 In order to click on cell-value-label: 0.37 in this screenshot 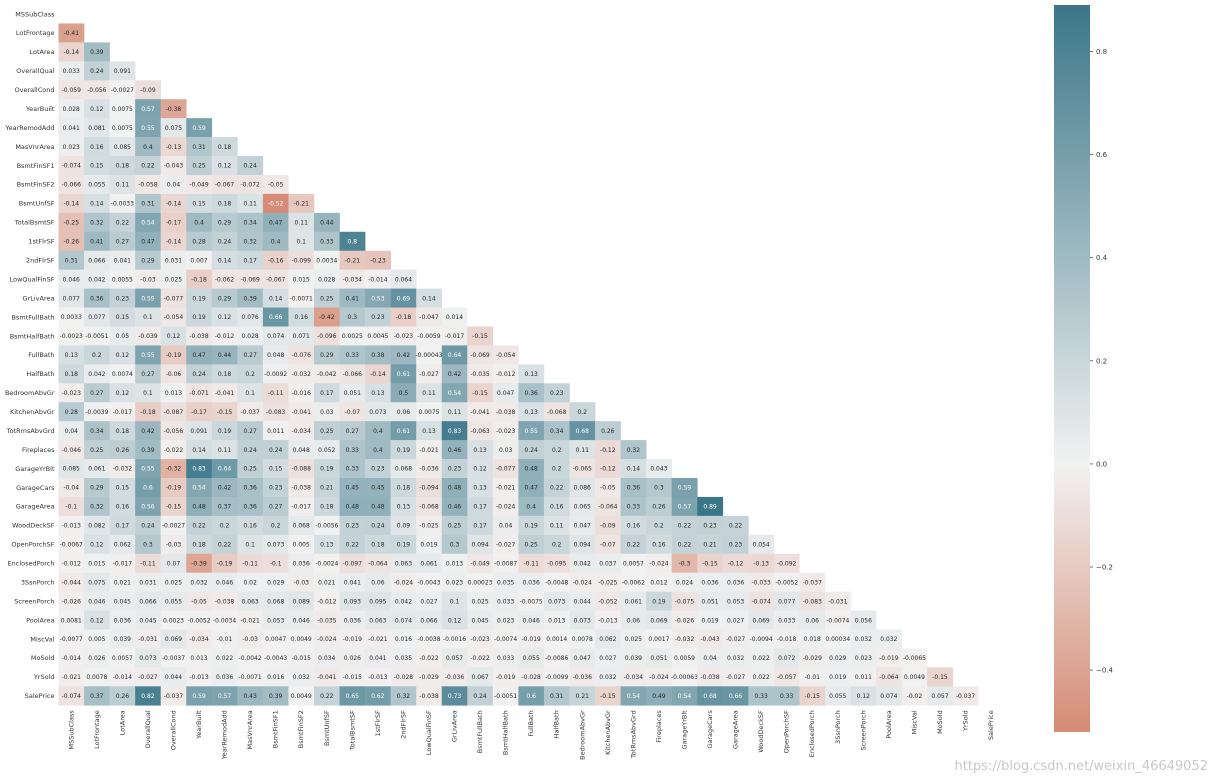, I will do `click(97, 696)`.